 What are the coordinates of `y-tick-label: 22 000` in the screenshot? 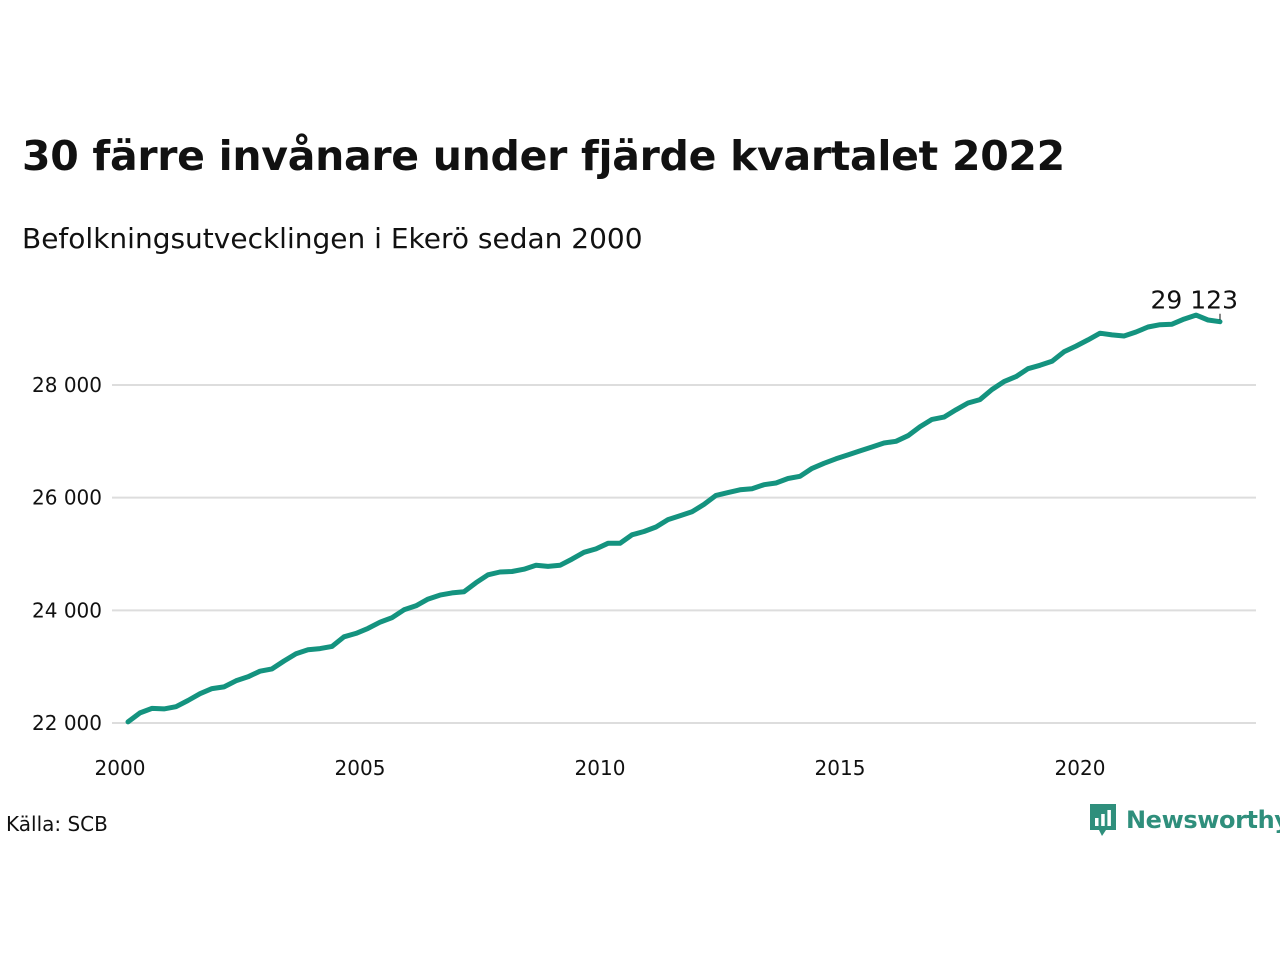 It's located at (67, 723).